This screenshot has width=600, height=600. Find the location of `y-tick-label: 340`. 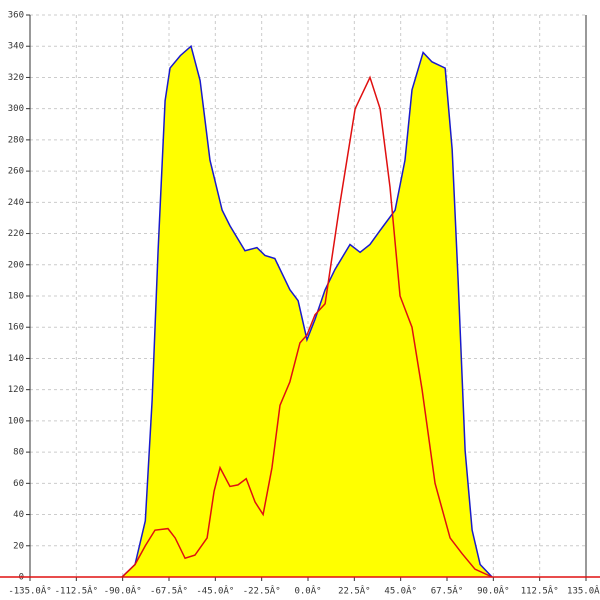

y-tick-label: 340 is located at coordinates (16, 47).